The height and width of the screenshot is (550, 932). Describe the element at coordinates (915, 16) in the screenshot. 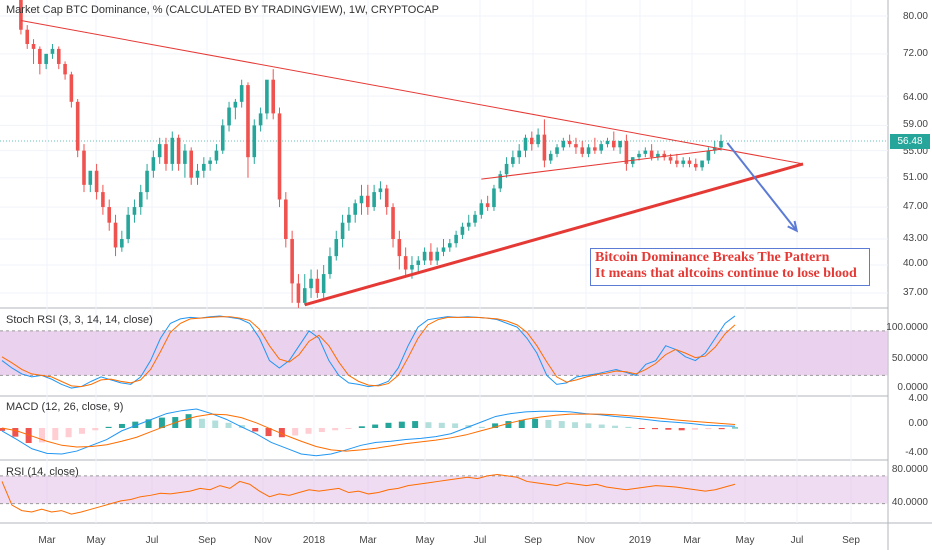

I see `price-tick: 80.00` at that location.